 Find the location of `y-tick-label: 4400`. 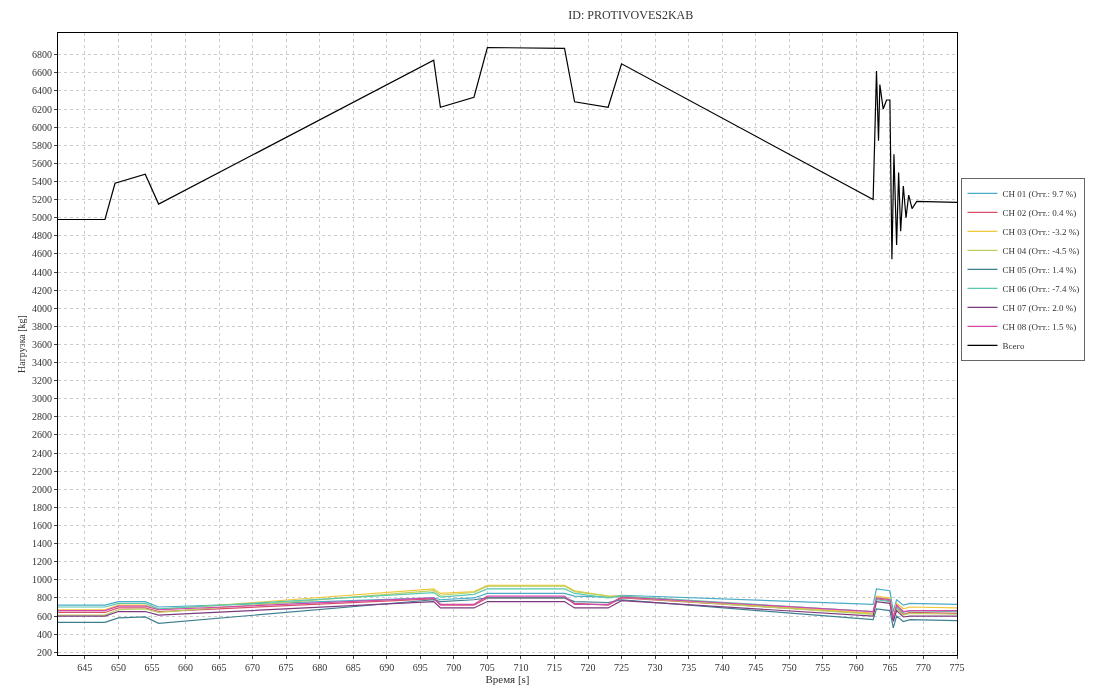

y-tick-label: 4400 is located at coordinates (42, 272).